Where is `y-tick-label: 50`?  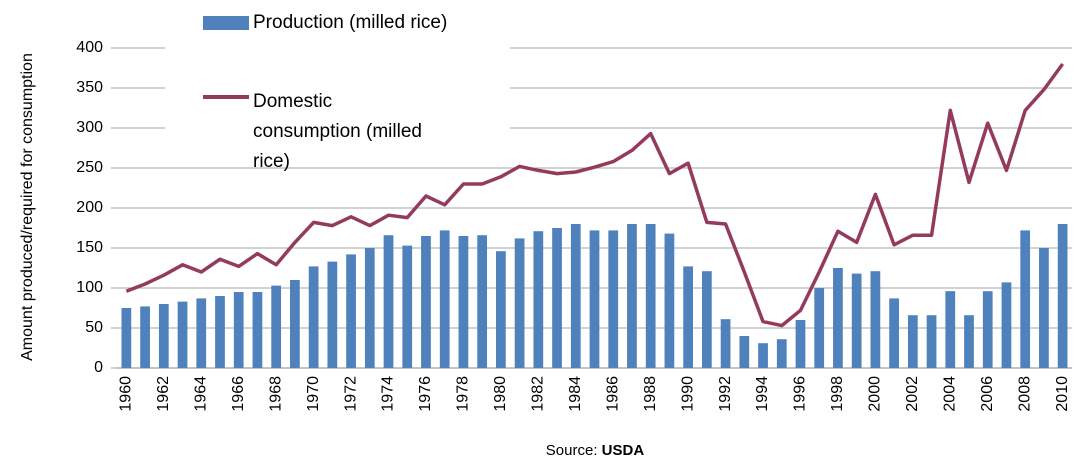 y-tick-label: 50 is located at coordinates (94, 327).